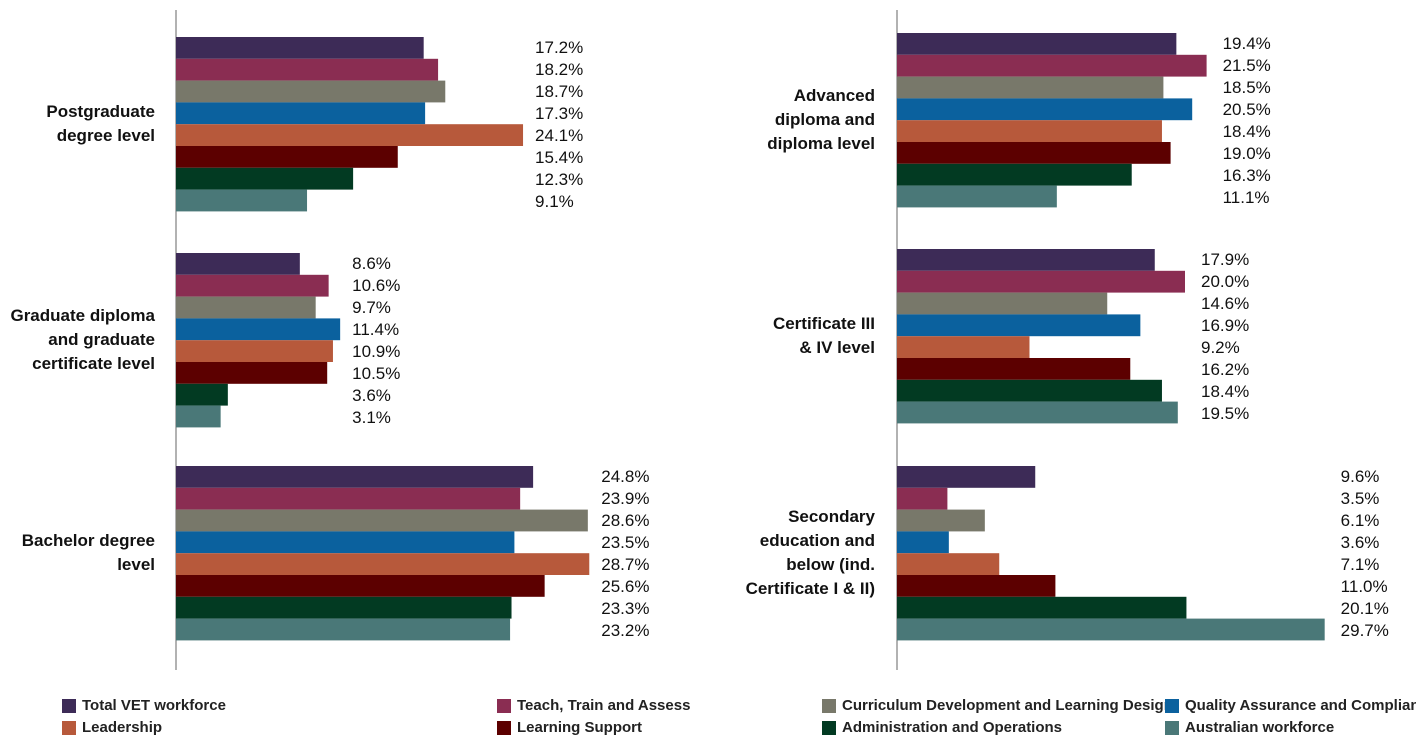 The image size is (1416, 742). Describe the element at coordinates (1360, 476) in the screenshot. I see `data-label: 9.6%` at that location.